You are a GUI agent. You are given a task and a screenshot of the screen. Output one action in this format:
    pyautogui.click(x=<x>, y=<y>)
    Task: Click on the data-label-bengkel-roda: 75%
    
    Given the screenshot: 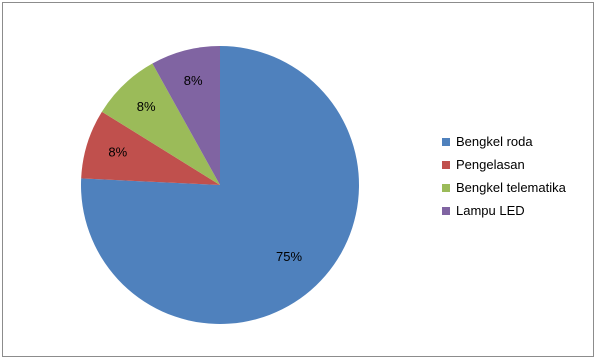 What is the action you would take?
    pyautogui.click(x=289, y=256)
    